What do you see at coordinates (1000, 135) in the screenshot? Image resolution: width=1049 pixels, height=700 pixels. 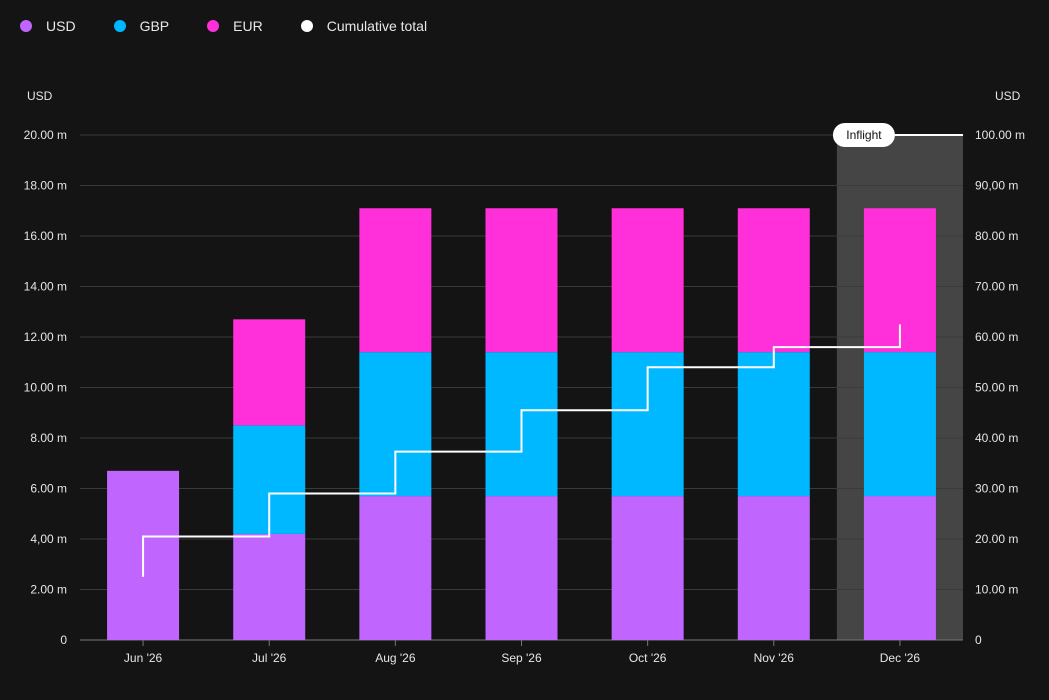 I see `right-tick-label: 100.00 m` at bounding box center [1000, 135].